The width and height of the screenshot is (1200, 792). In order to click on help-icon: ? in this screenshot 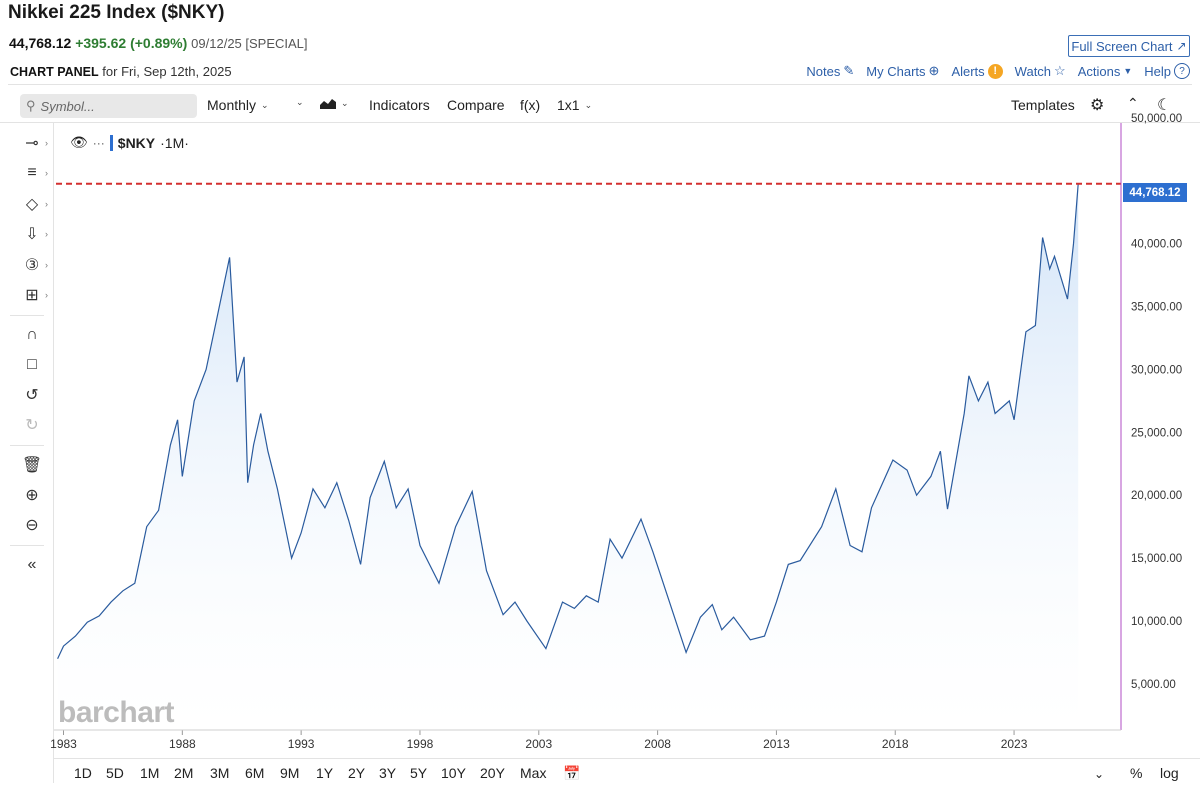, I will do `click(1182, 71)`.